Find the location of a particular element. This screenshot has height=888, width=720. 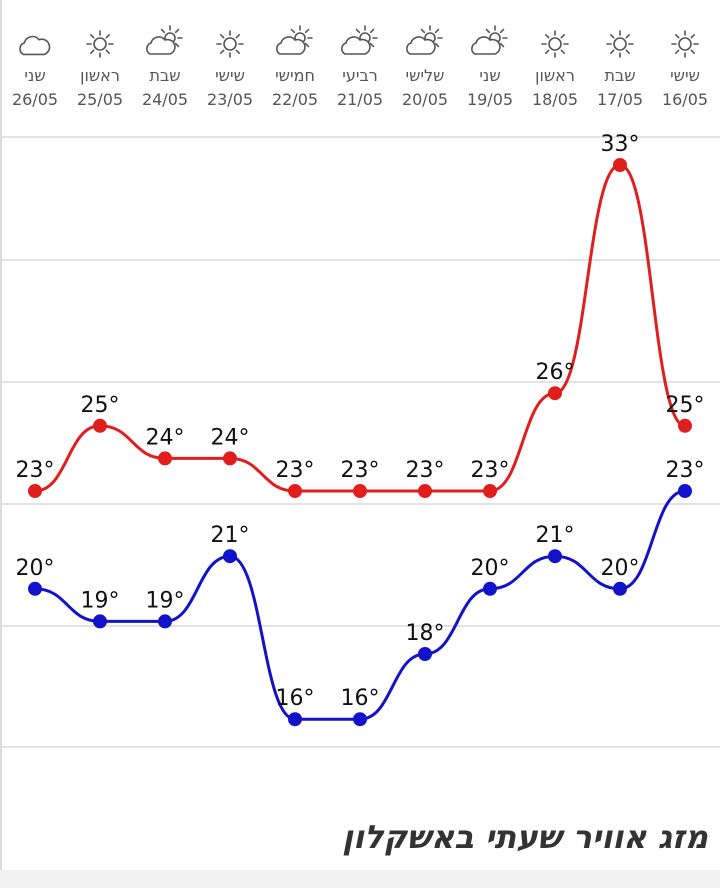

day-column: ראשון 25/05 is located at coordinates (100, 68).